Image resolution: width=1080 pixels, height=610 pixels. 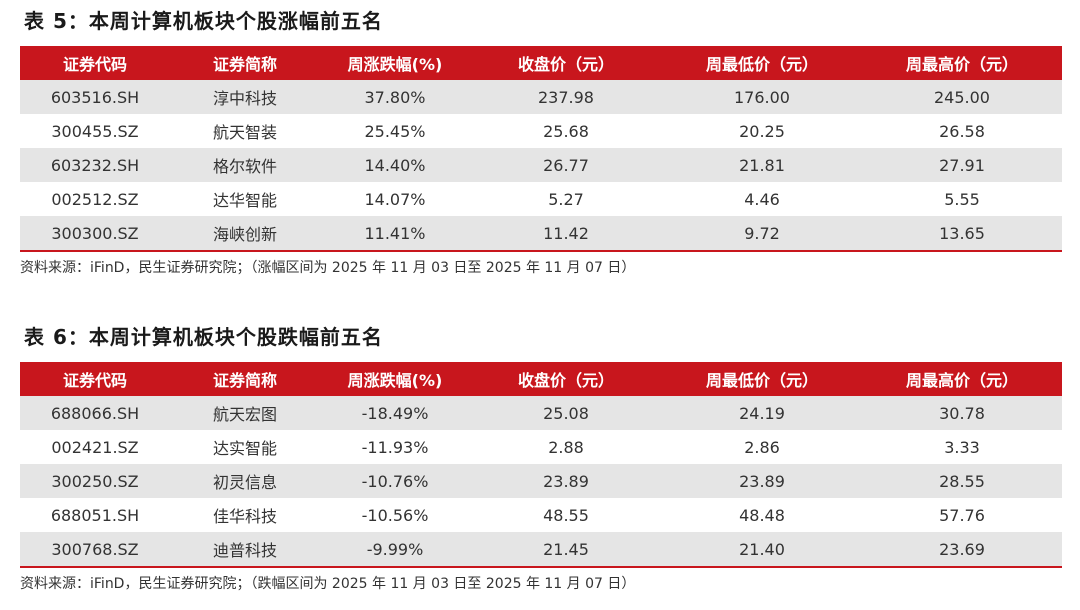 What do you see at coordinates (566, 165) in the screenshot?
I see `cell-close: 26.77` at bounding box center [566, 165].